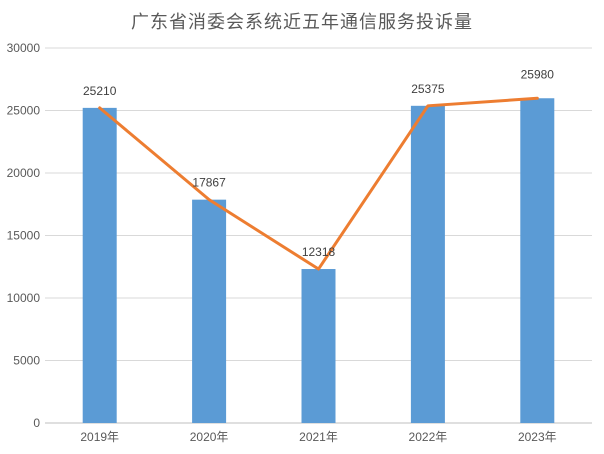  I want to click on x-tick-label: 2022年, so click(428, 437).